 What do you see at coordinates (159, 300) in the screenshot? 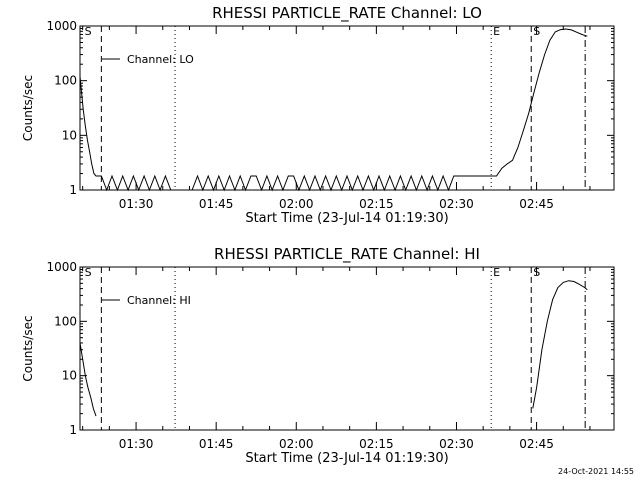
I see `legend-label: Channel: HI` at bounding box center [159, 300].